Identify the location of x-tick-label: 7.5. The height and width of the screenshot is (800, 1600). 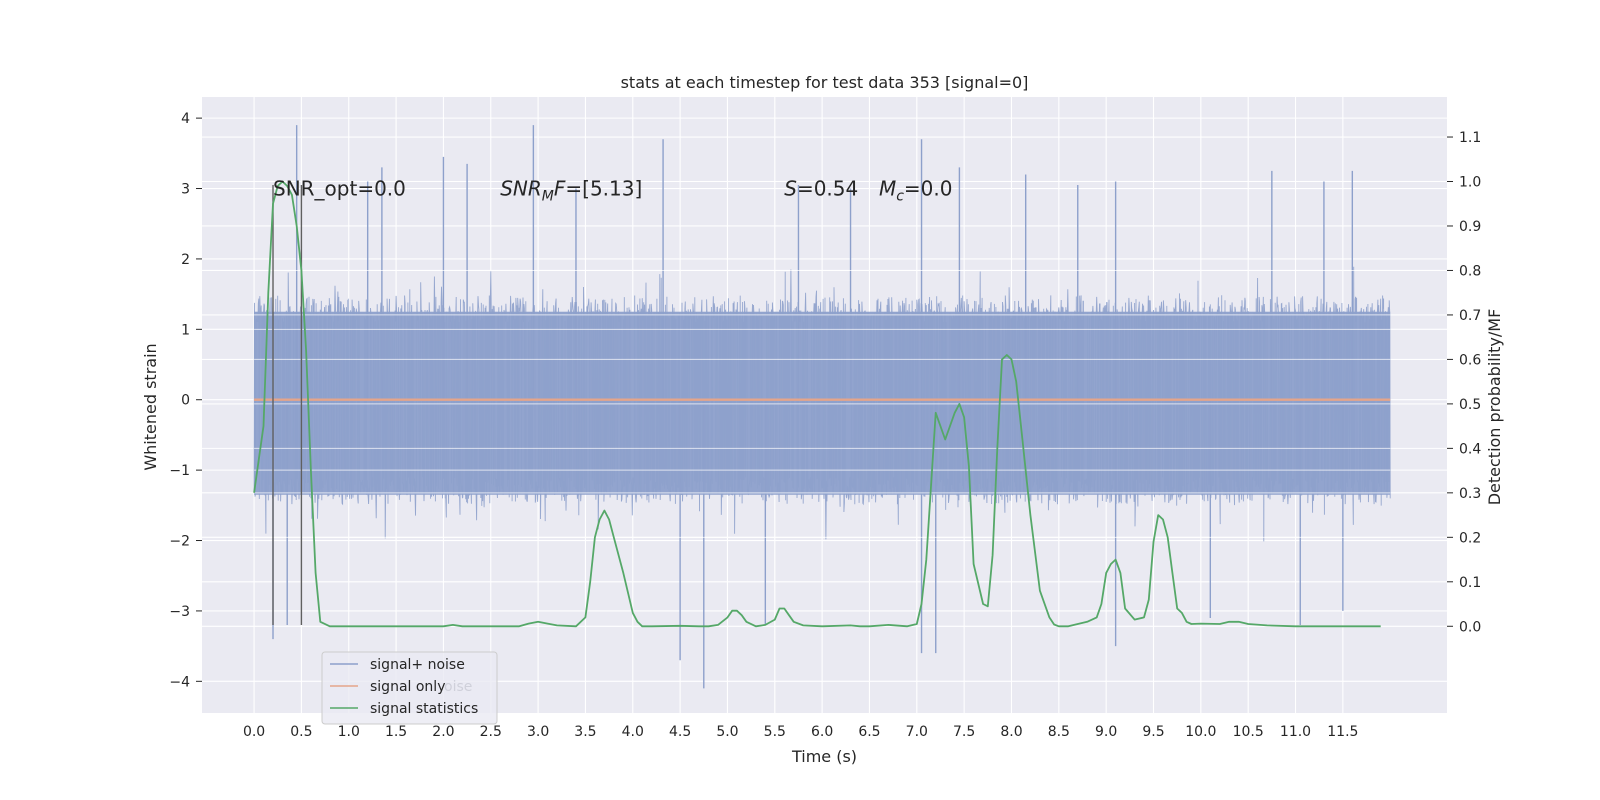
(964, 732).